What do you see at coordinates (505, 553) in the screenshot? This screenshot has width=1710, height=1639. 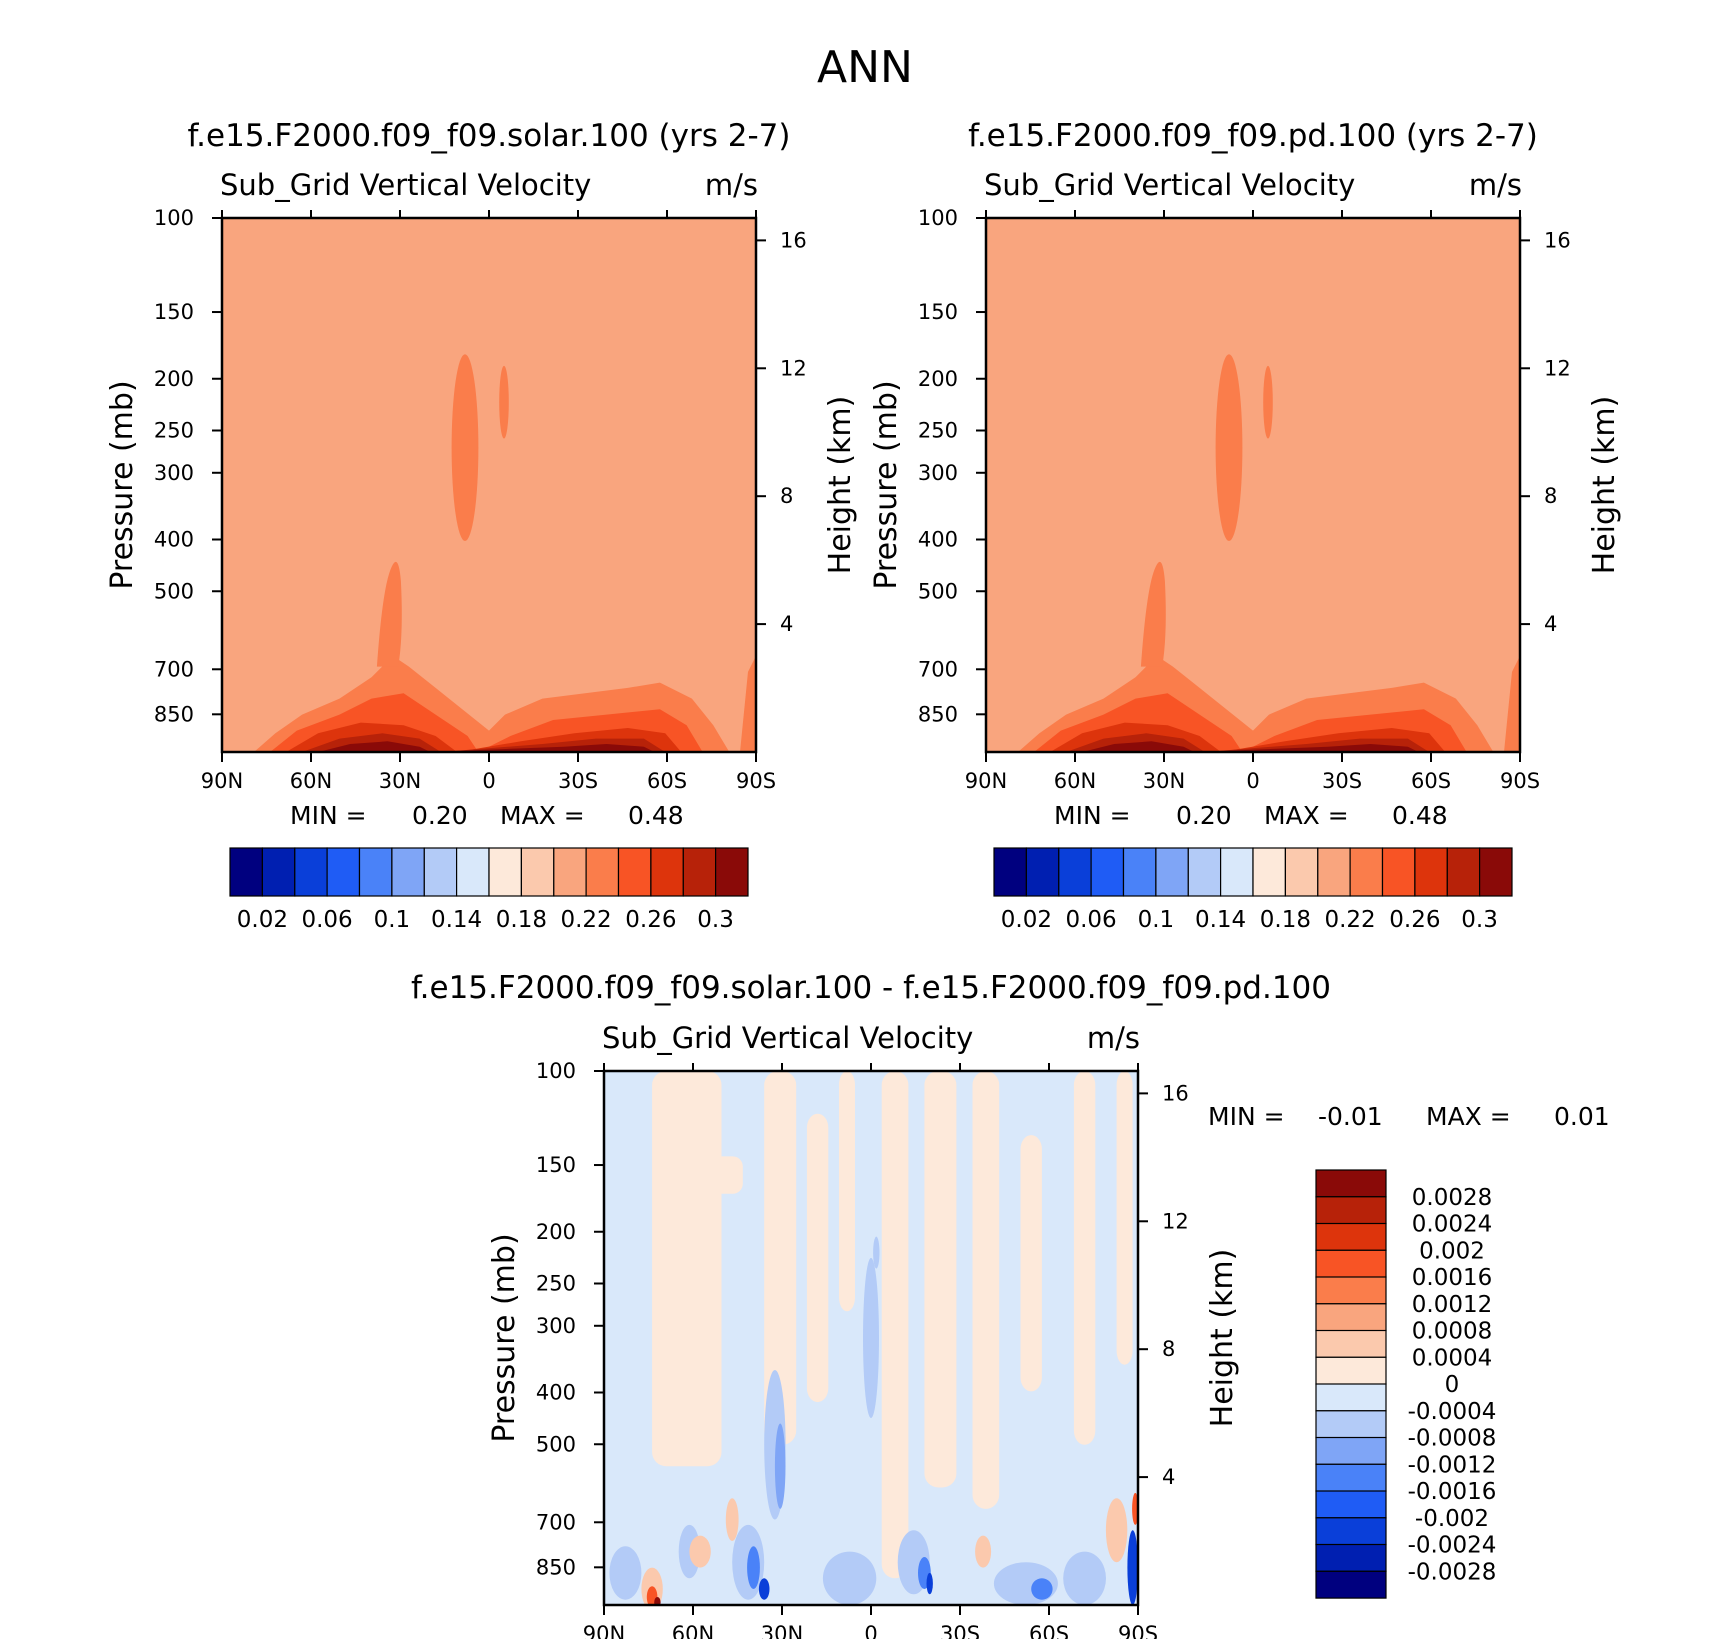 I see `contour-shapes` at bounding box center [505, 553].